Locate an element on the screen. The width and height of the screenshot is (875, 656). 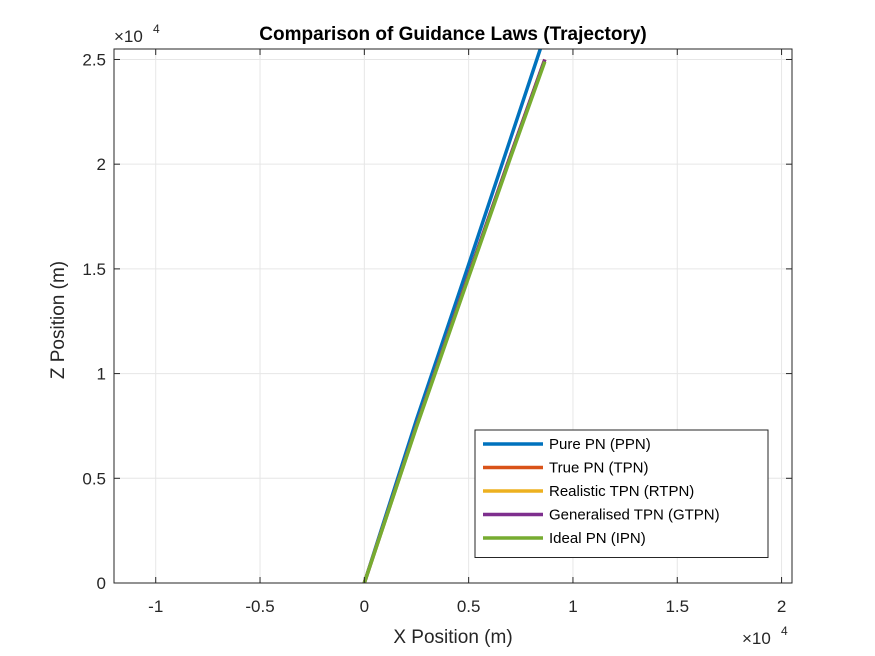
y-tick-label: 1 is located at coordinates (101, 374).